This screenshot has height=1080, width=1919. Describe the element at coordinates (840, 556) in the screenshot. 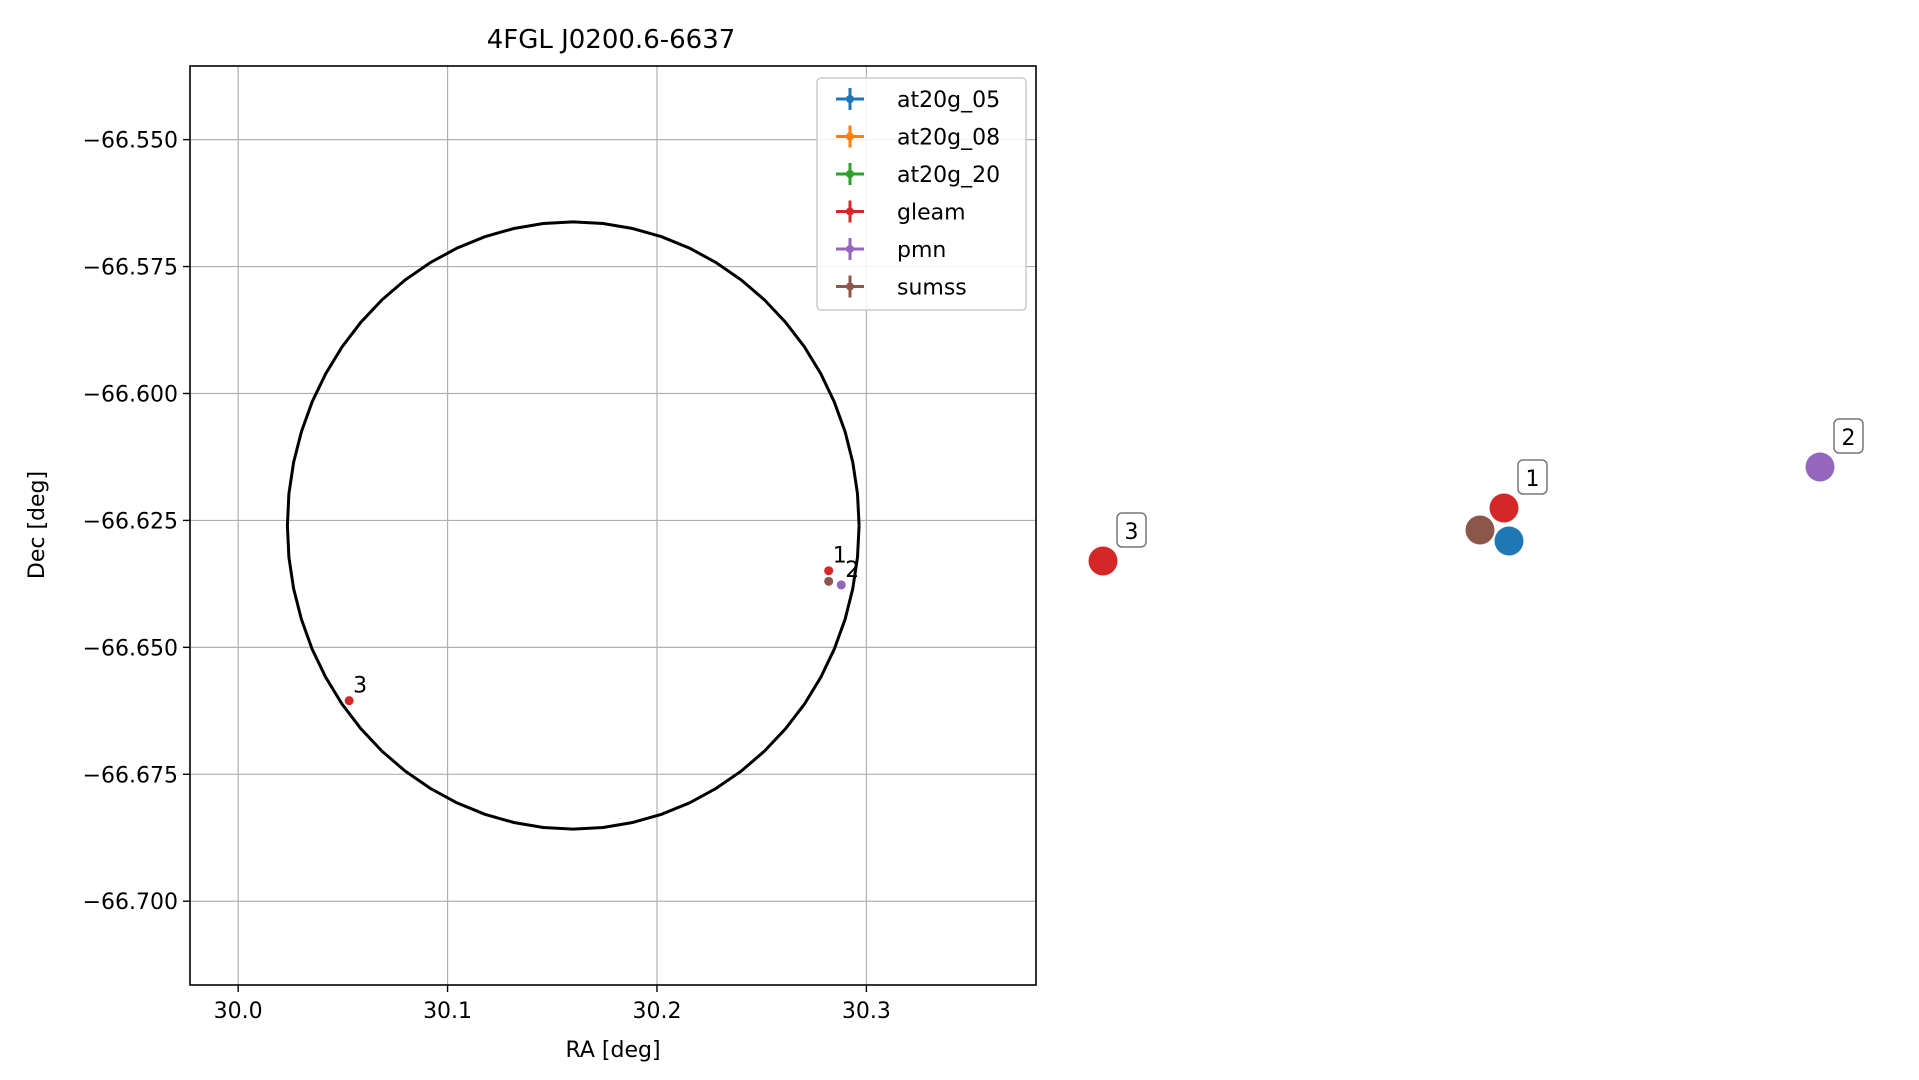

I see `point-label: 1` at that location.